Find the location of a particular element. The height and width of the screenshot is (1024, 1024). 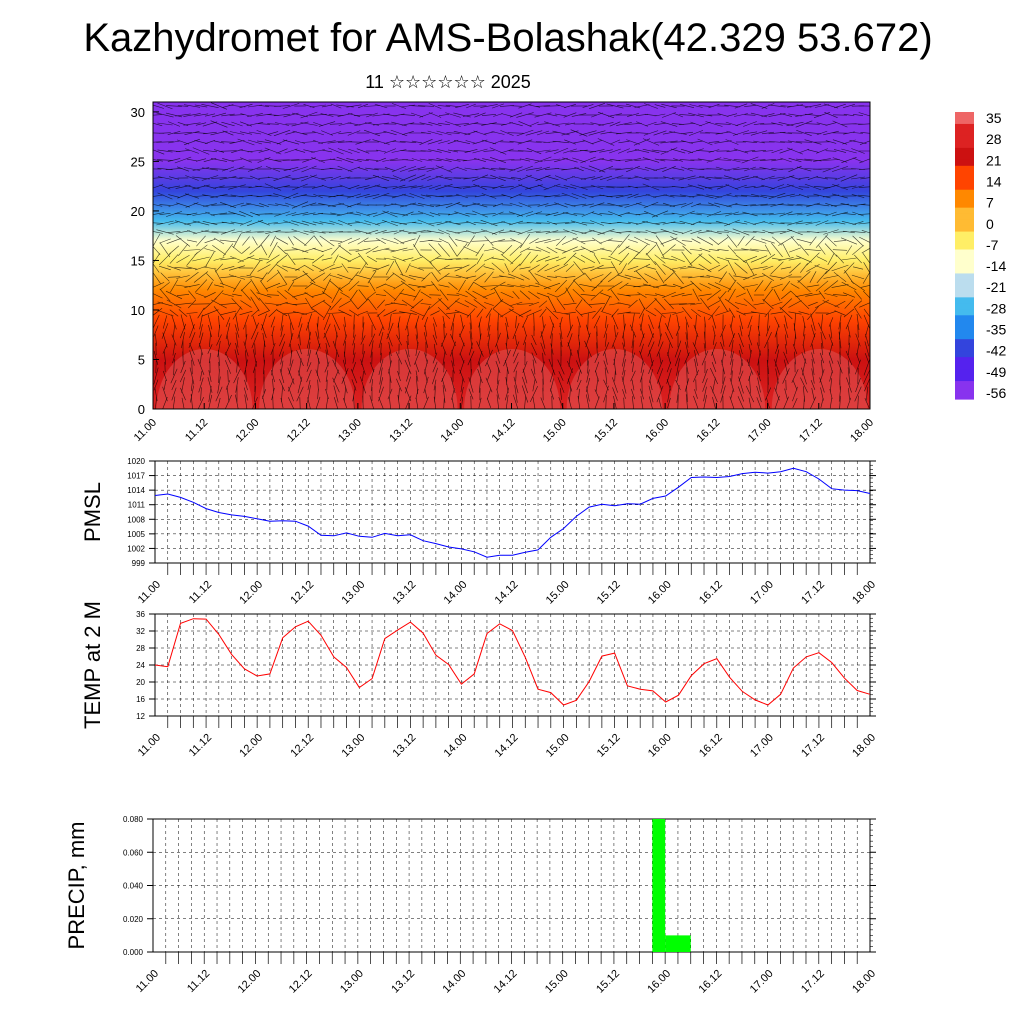

x-tick-label: 16.00 is located at coordinates (660, 593).